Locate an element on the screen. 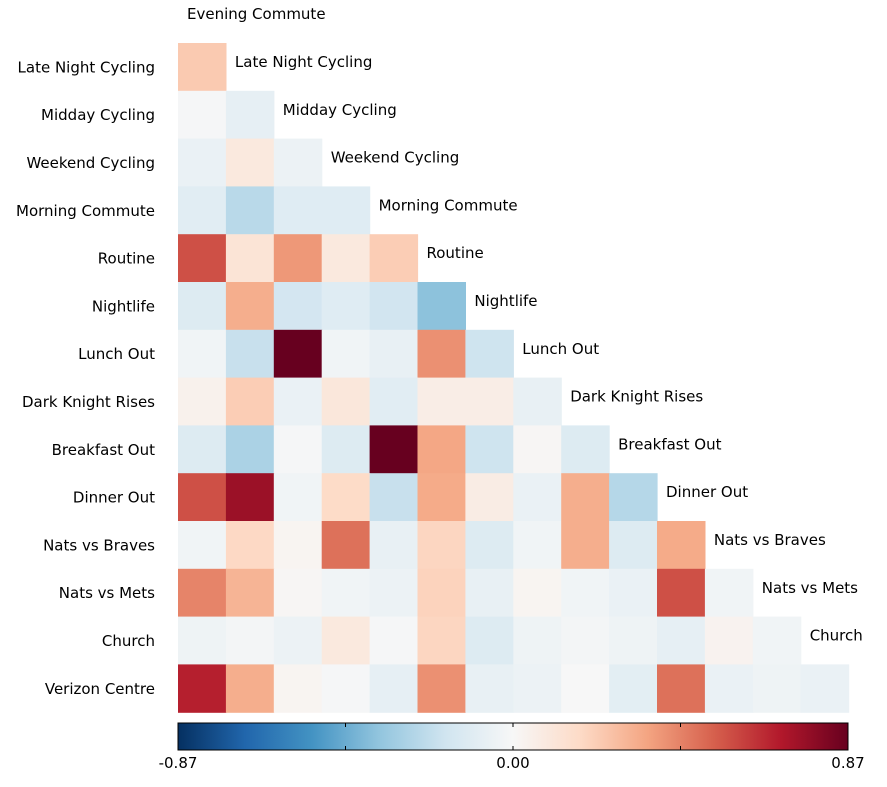 Image resolution: width=887 pixels, height=787 pixels. row-label: Nats vs Braves is located at coordinates (99, 545).